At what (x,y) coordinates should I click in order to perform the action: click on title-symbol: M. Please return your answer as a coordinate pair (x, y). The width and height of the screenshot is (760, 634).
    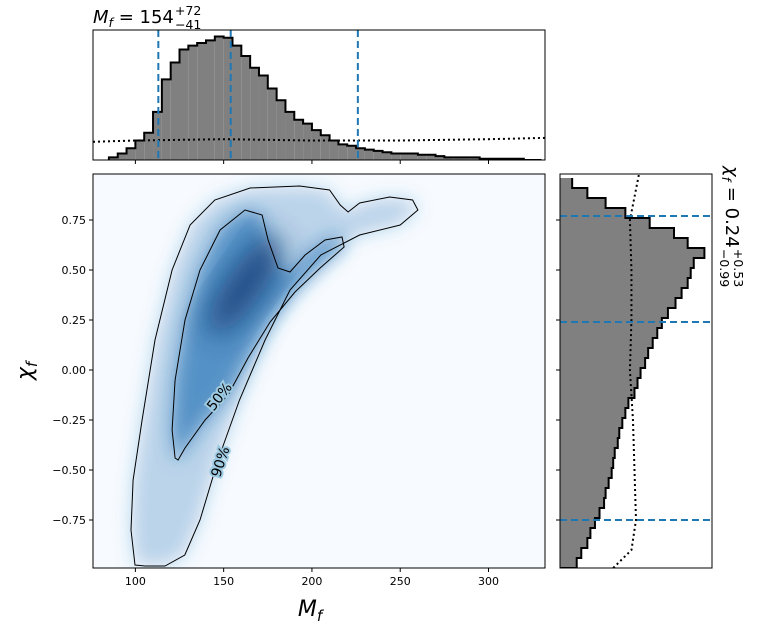
    Looking at the image, I should click on (101, 17).